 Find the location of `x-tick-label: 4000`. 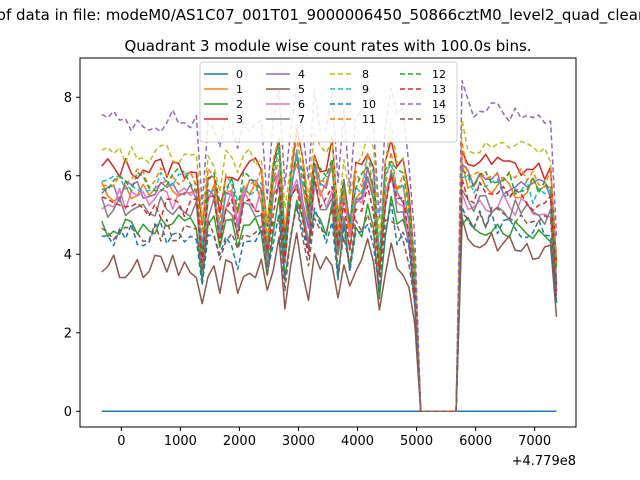

x-tick-label: 4000 is located at coordinates (357, 441).